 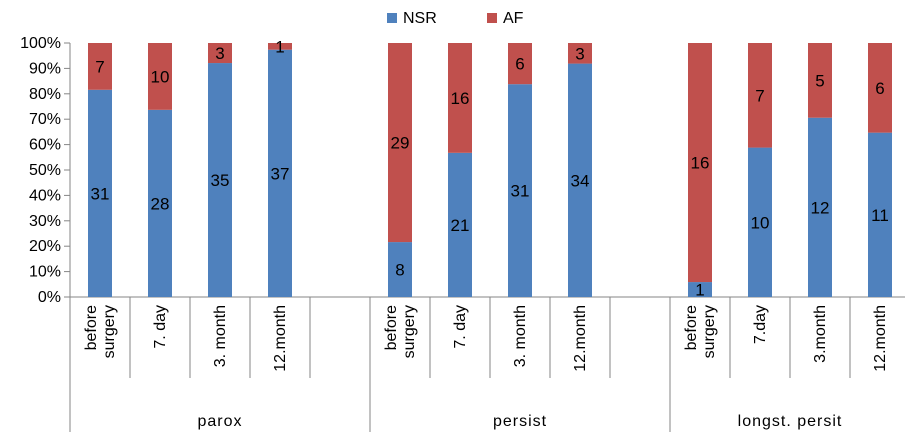 What do you see at coordinates (45, 272) in the screenshot?
I see `y-tick-label: 10%` at bounding box center [45, 272].